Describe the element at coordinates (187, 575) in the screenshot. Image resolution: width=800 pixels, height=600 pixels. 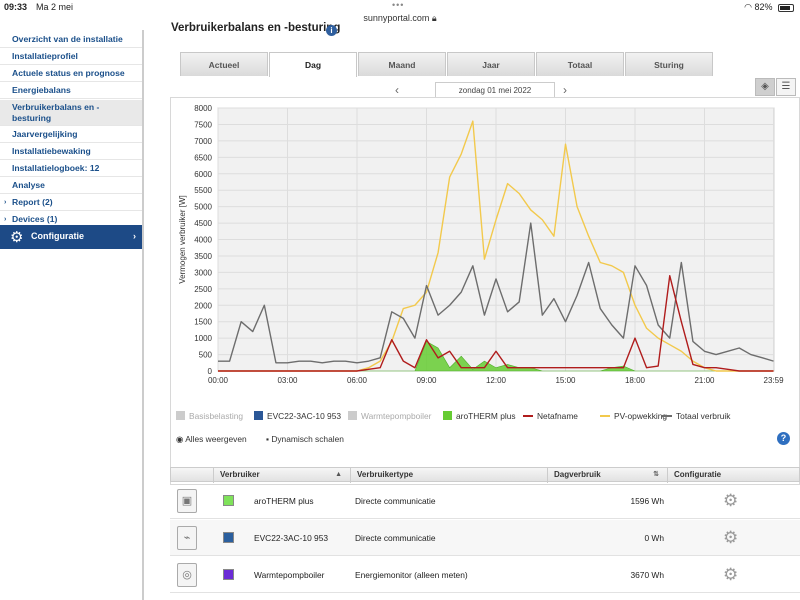
I see `boiler-icon: ◎` at that location.